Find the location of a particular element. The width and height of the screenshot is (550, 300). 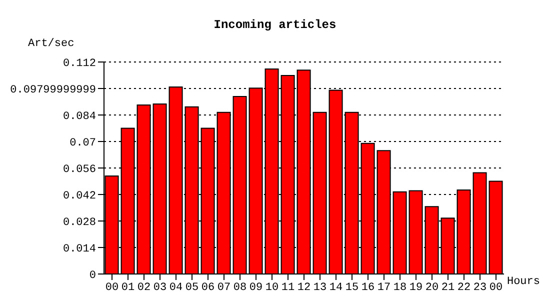

y-tick-label: 0.084 is located at coordinates (79, 116).